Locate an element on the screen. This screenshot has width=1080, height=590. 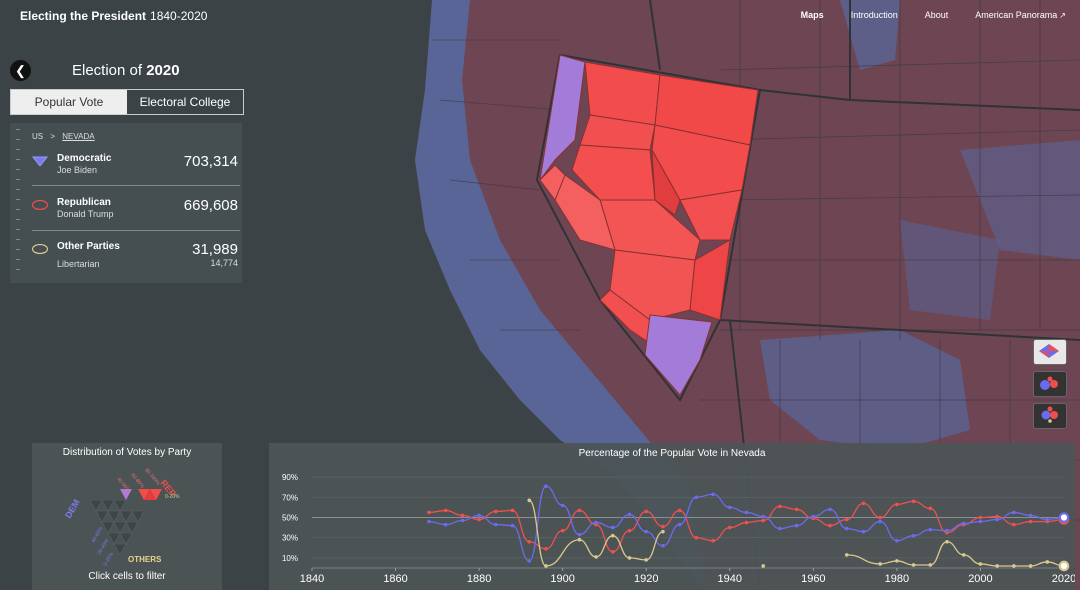
x-tick-label: 1980 is located at coordinates (897, 579).